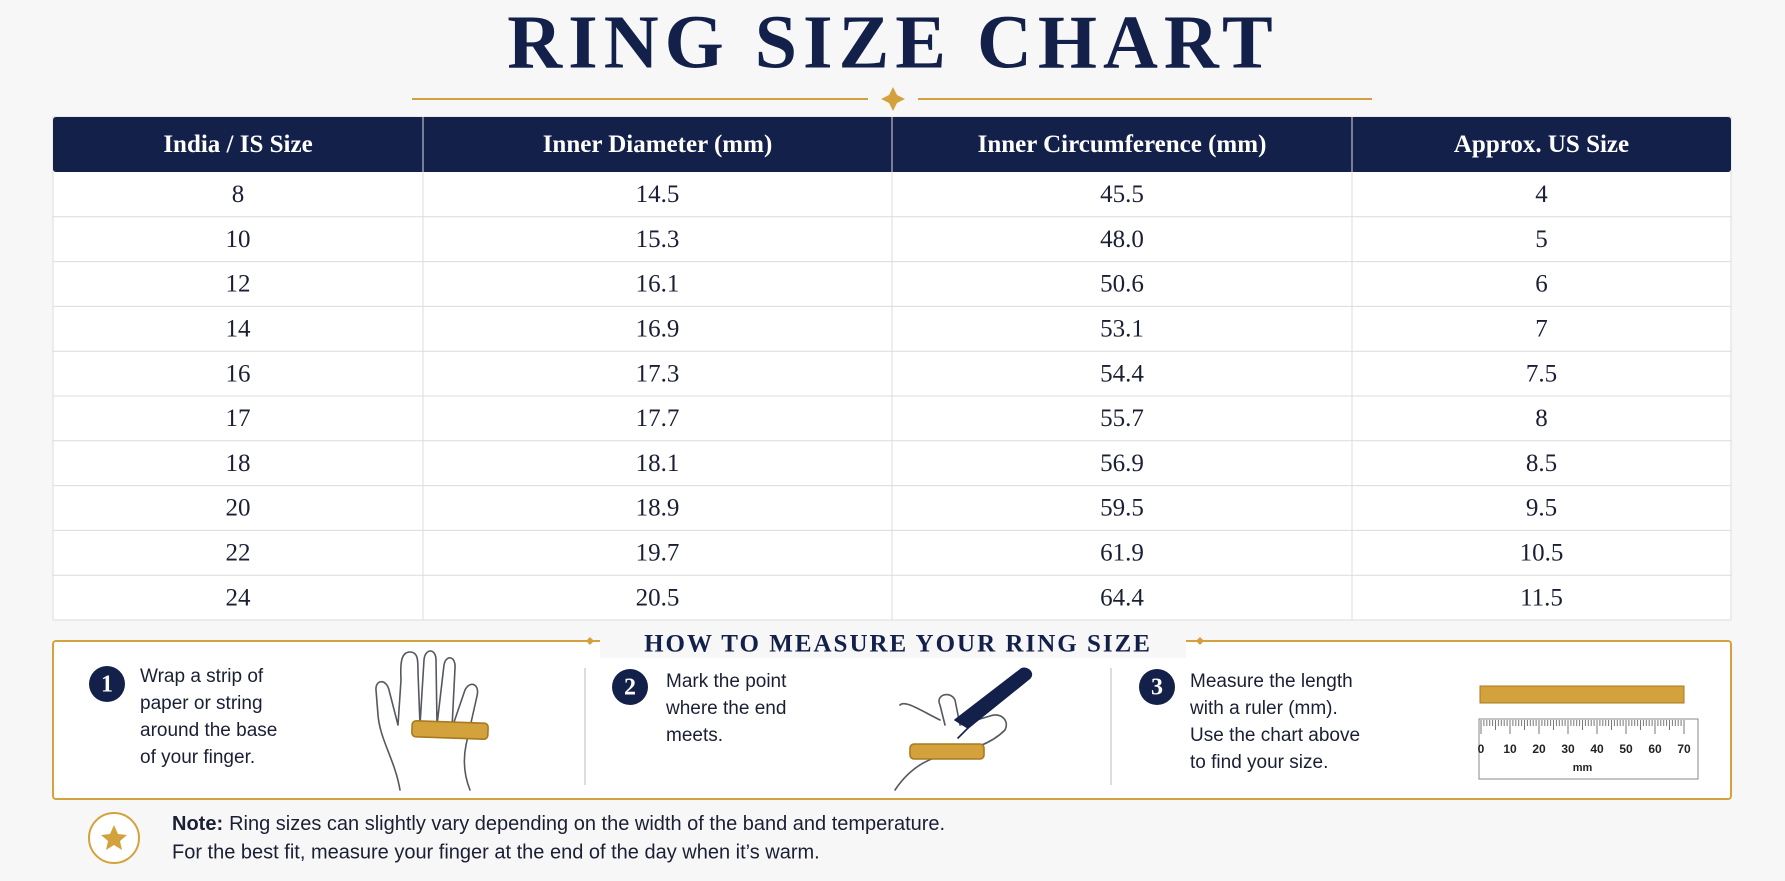  I want to click on strip, so click(1582, 694).